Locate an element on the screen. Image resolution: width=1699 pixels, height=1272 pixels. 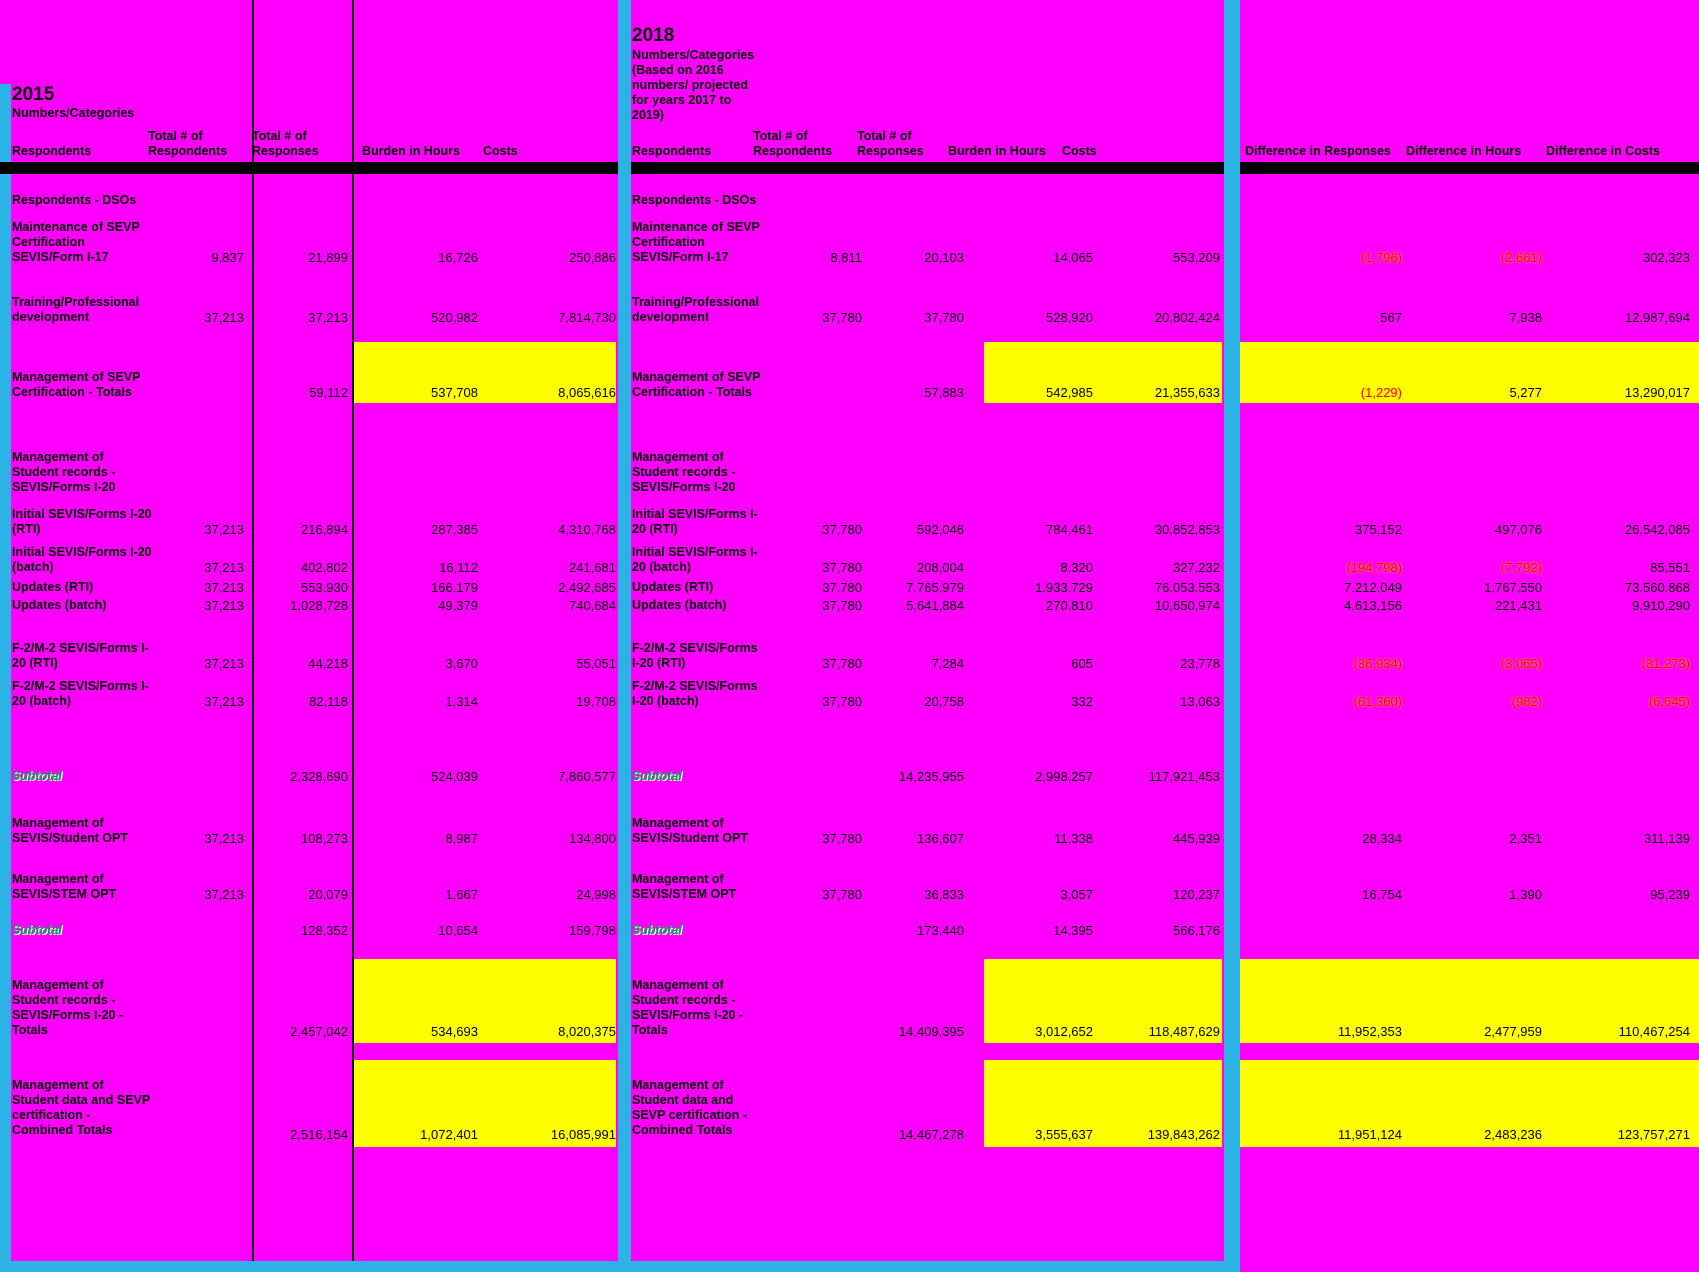
cell-2015-initial-batch-costs: 241,681 is located at coordinates (592, 567).